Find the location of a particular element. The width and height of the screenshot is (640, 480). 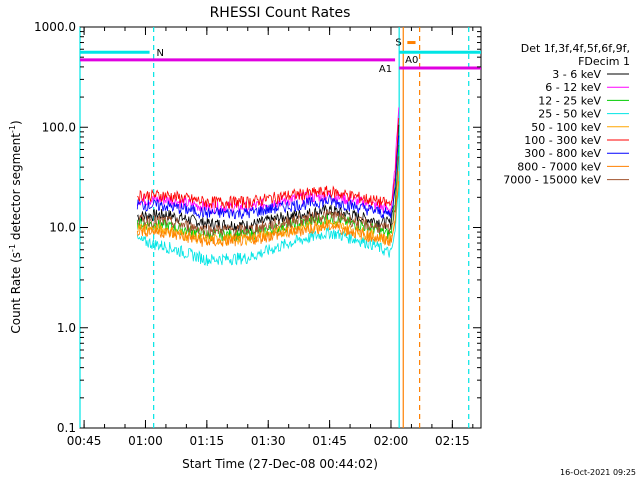

series-lines is located at coordinates (268, 187).